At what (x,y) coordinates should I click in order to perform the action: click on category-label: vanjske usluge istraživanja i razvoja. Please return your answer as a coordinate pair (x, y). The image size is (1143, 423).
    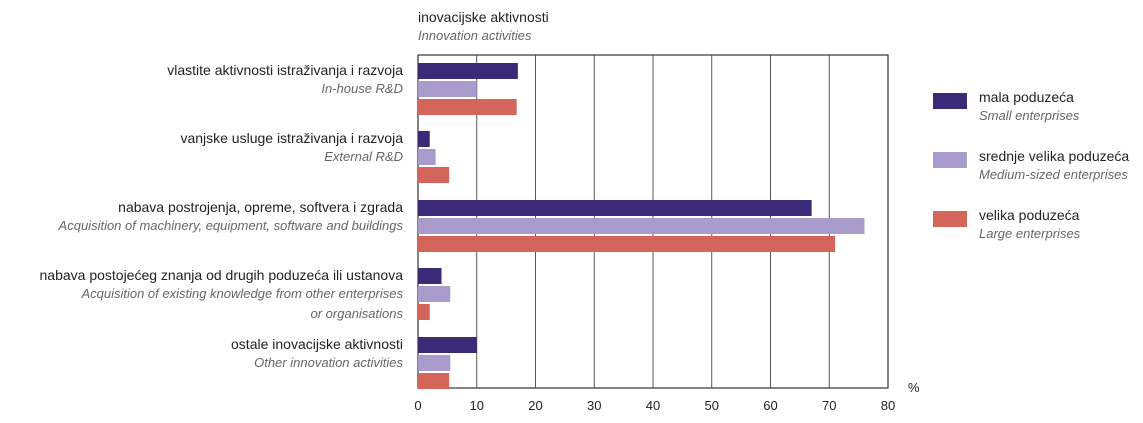
    Looking at the image, I should click on (291, 138).